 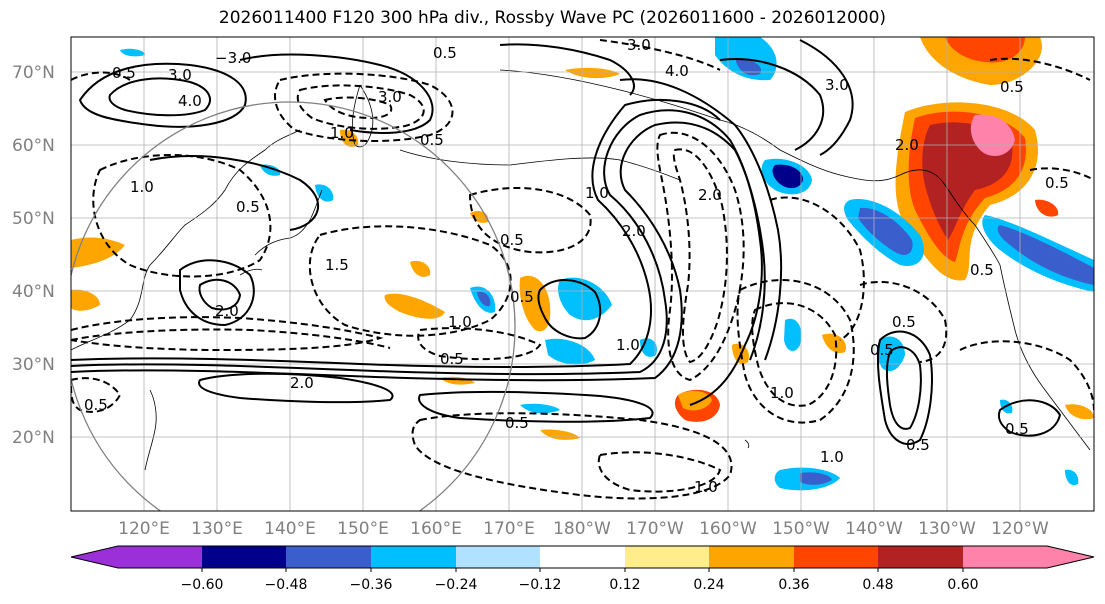 What do you see at coordinates (877, 585) in the screenshot?
I see `colorbar-tick-label: 0.48` at bounding box center [877, 585].